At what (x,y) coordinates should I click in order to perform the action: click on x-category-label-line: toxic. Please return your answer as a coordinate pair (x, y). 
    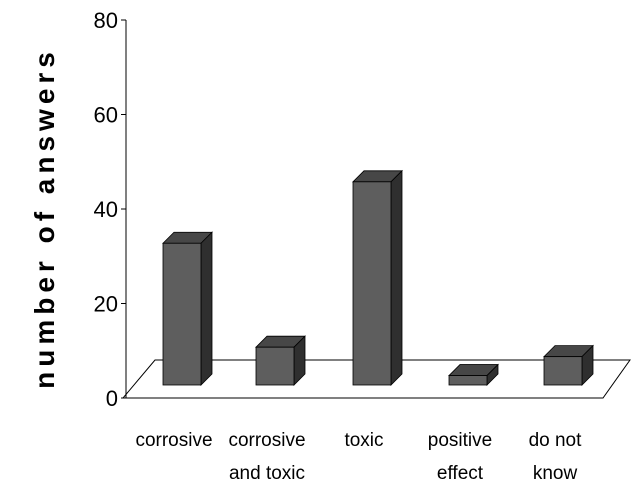
    Looking at the image, I should click on (363, 440).